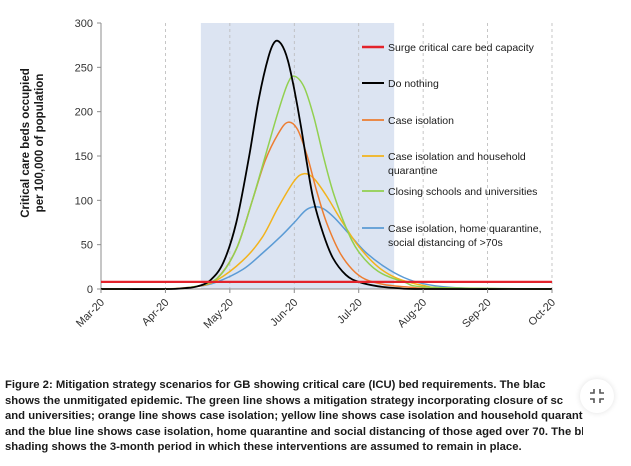  What do you see at coordinates (445, 243) in the screenshot?
I see `legend-label-social: social distancing of >70s` at bounding box center [445, 243].